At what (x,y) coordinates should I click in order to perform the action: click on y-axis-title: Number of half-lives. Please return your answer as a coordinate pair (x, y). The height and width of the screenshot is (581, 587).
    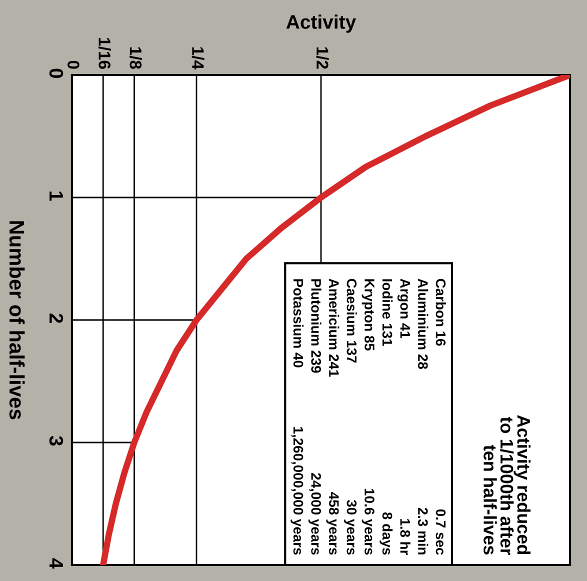
    Looking at the image, I should click on (17, 320).